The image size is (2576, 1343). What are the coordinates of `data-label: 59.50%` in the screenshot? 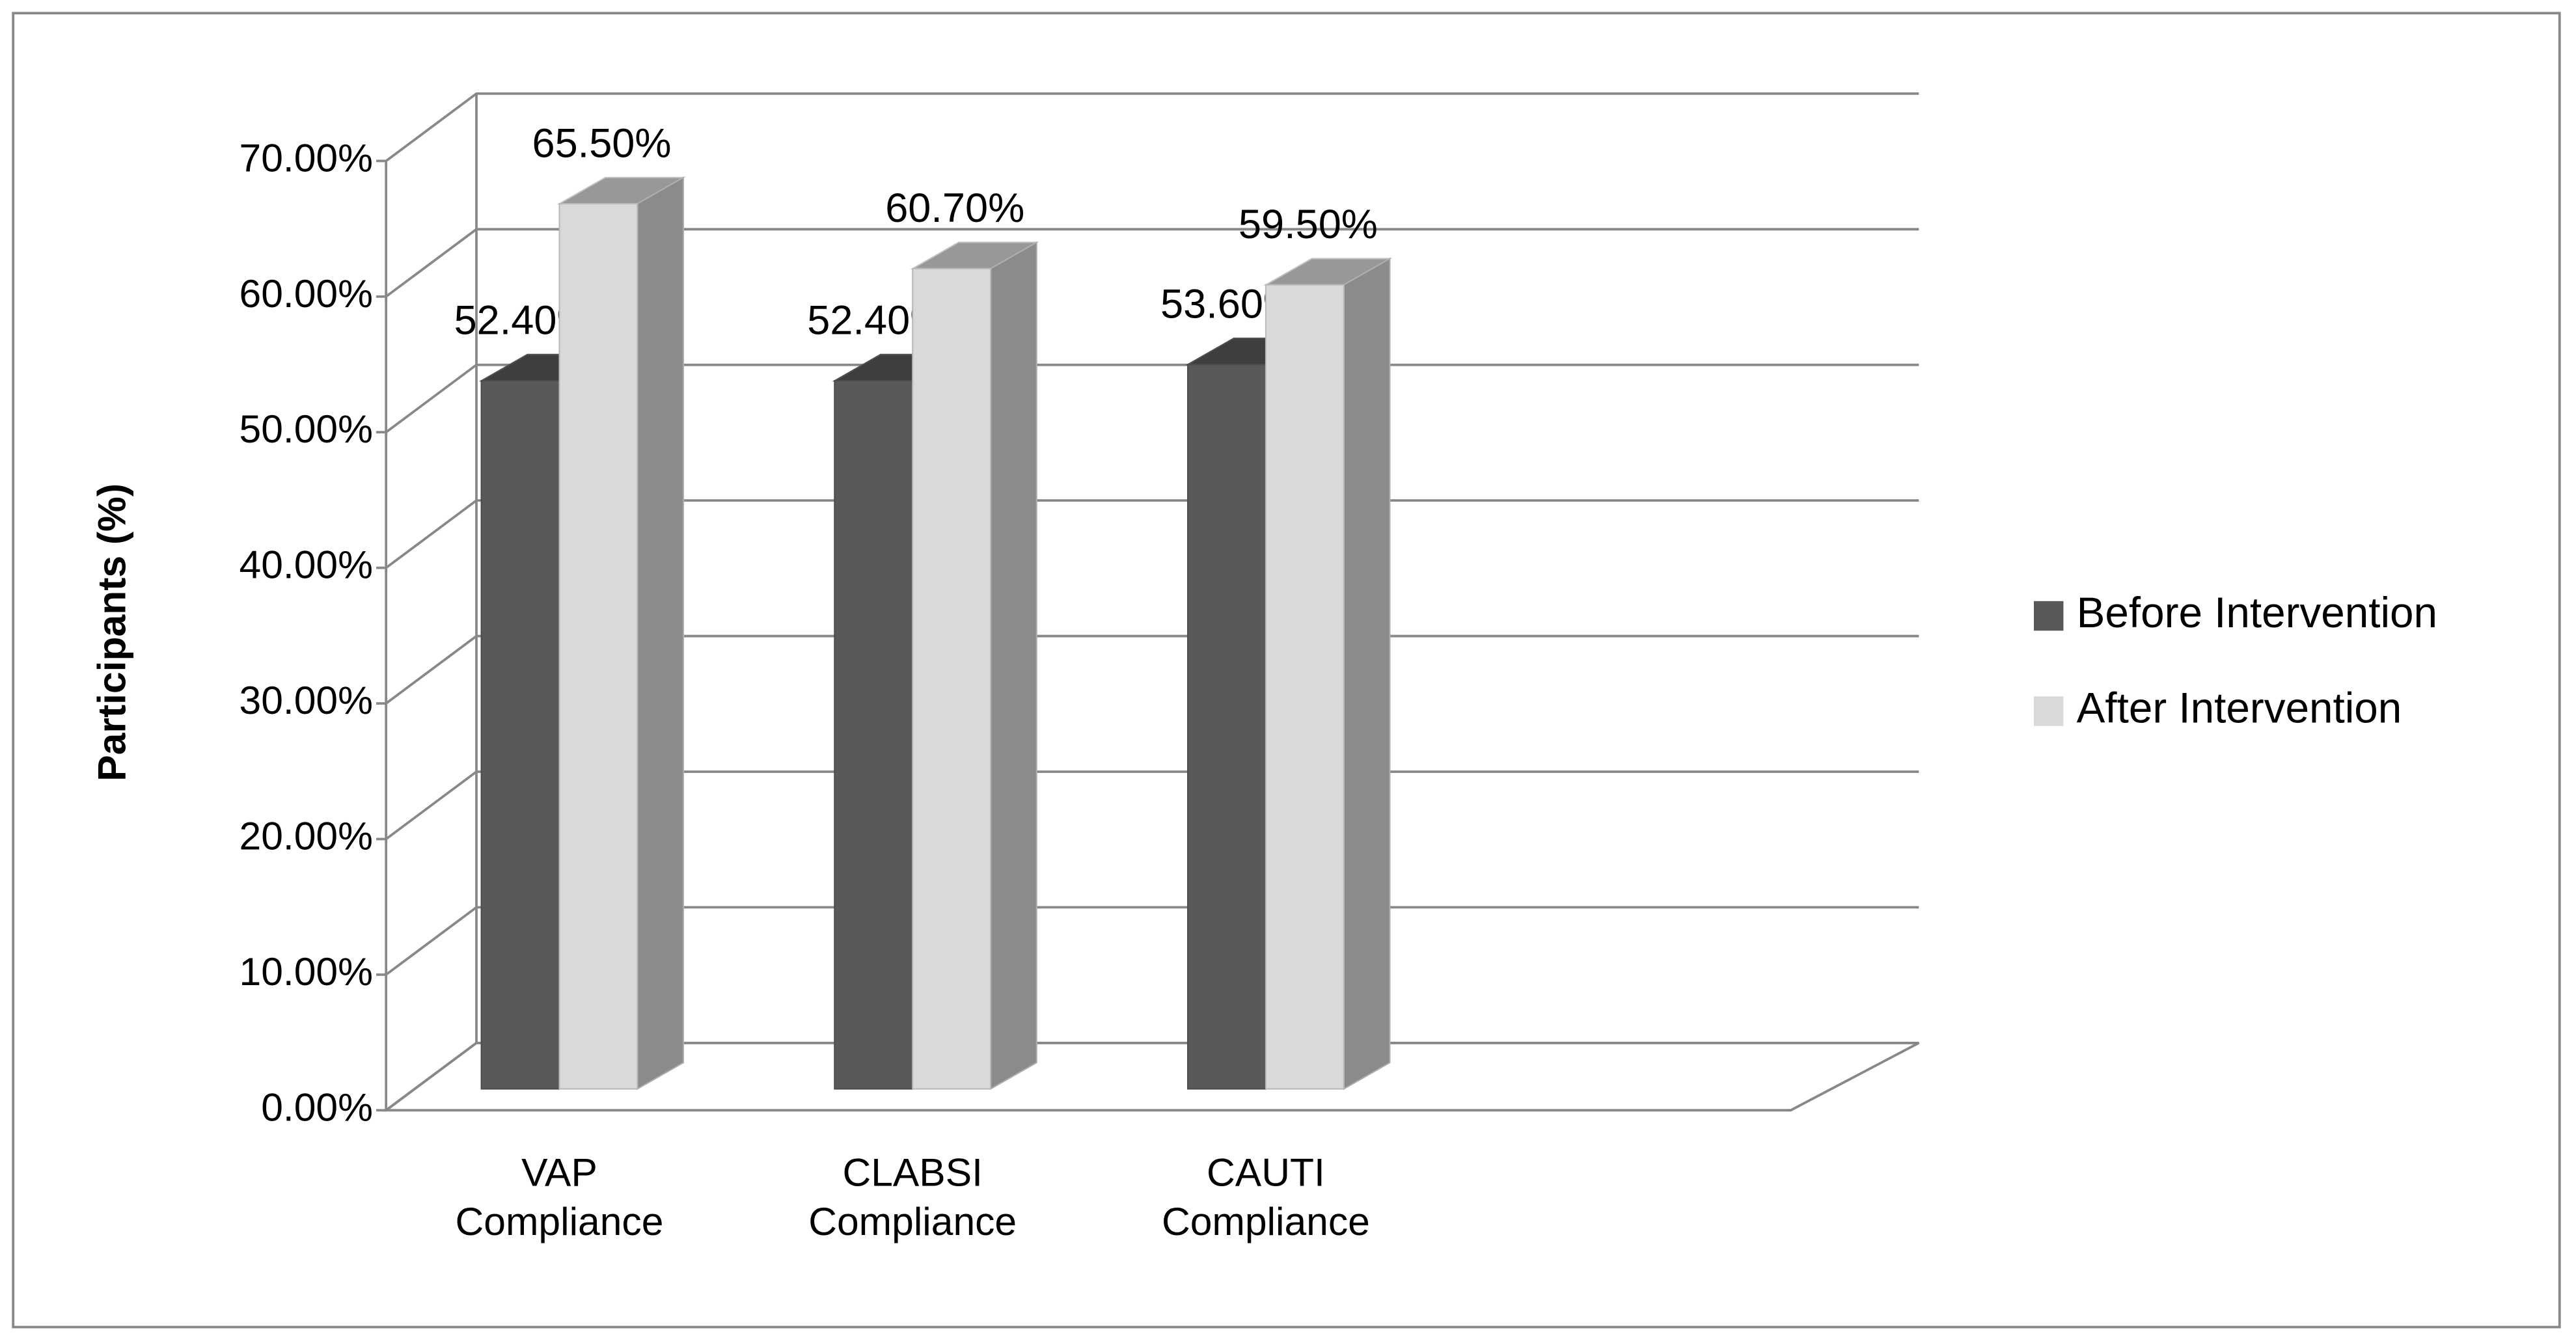 It's located at (1308, 225).